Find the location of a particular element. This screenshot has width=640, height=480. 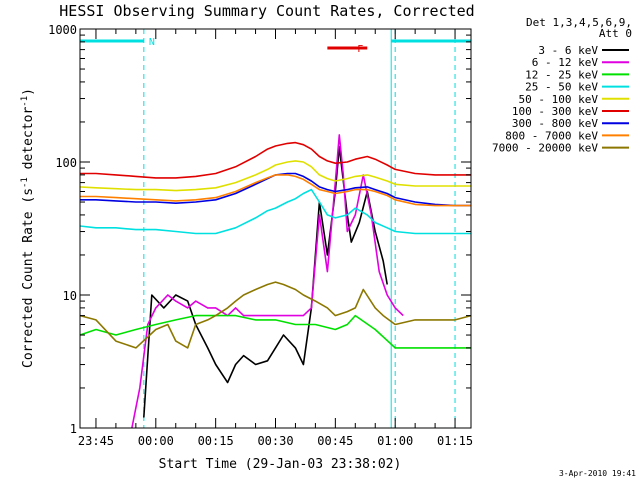

legend-label: 100 - 300 keV is located at coordinates (555, 111).